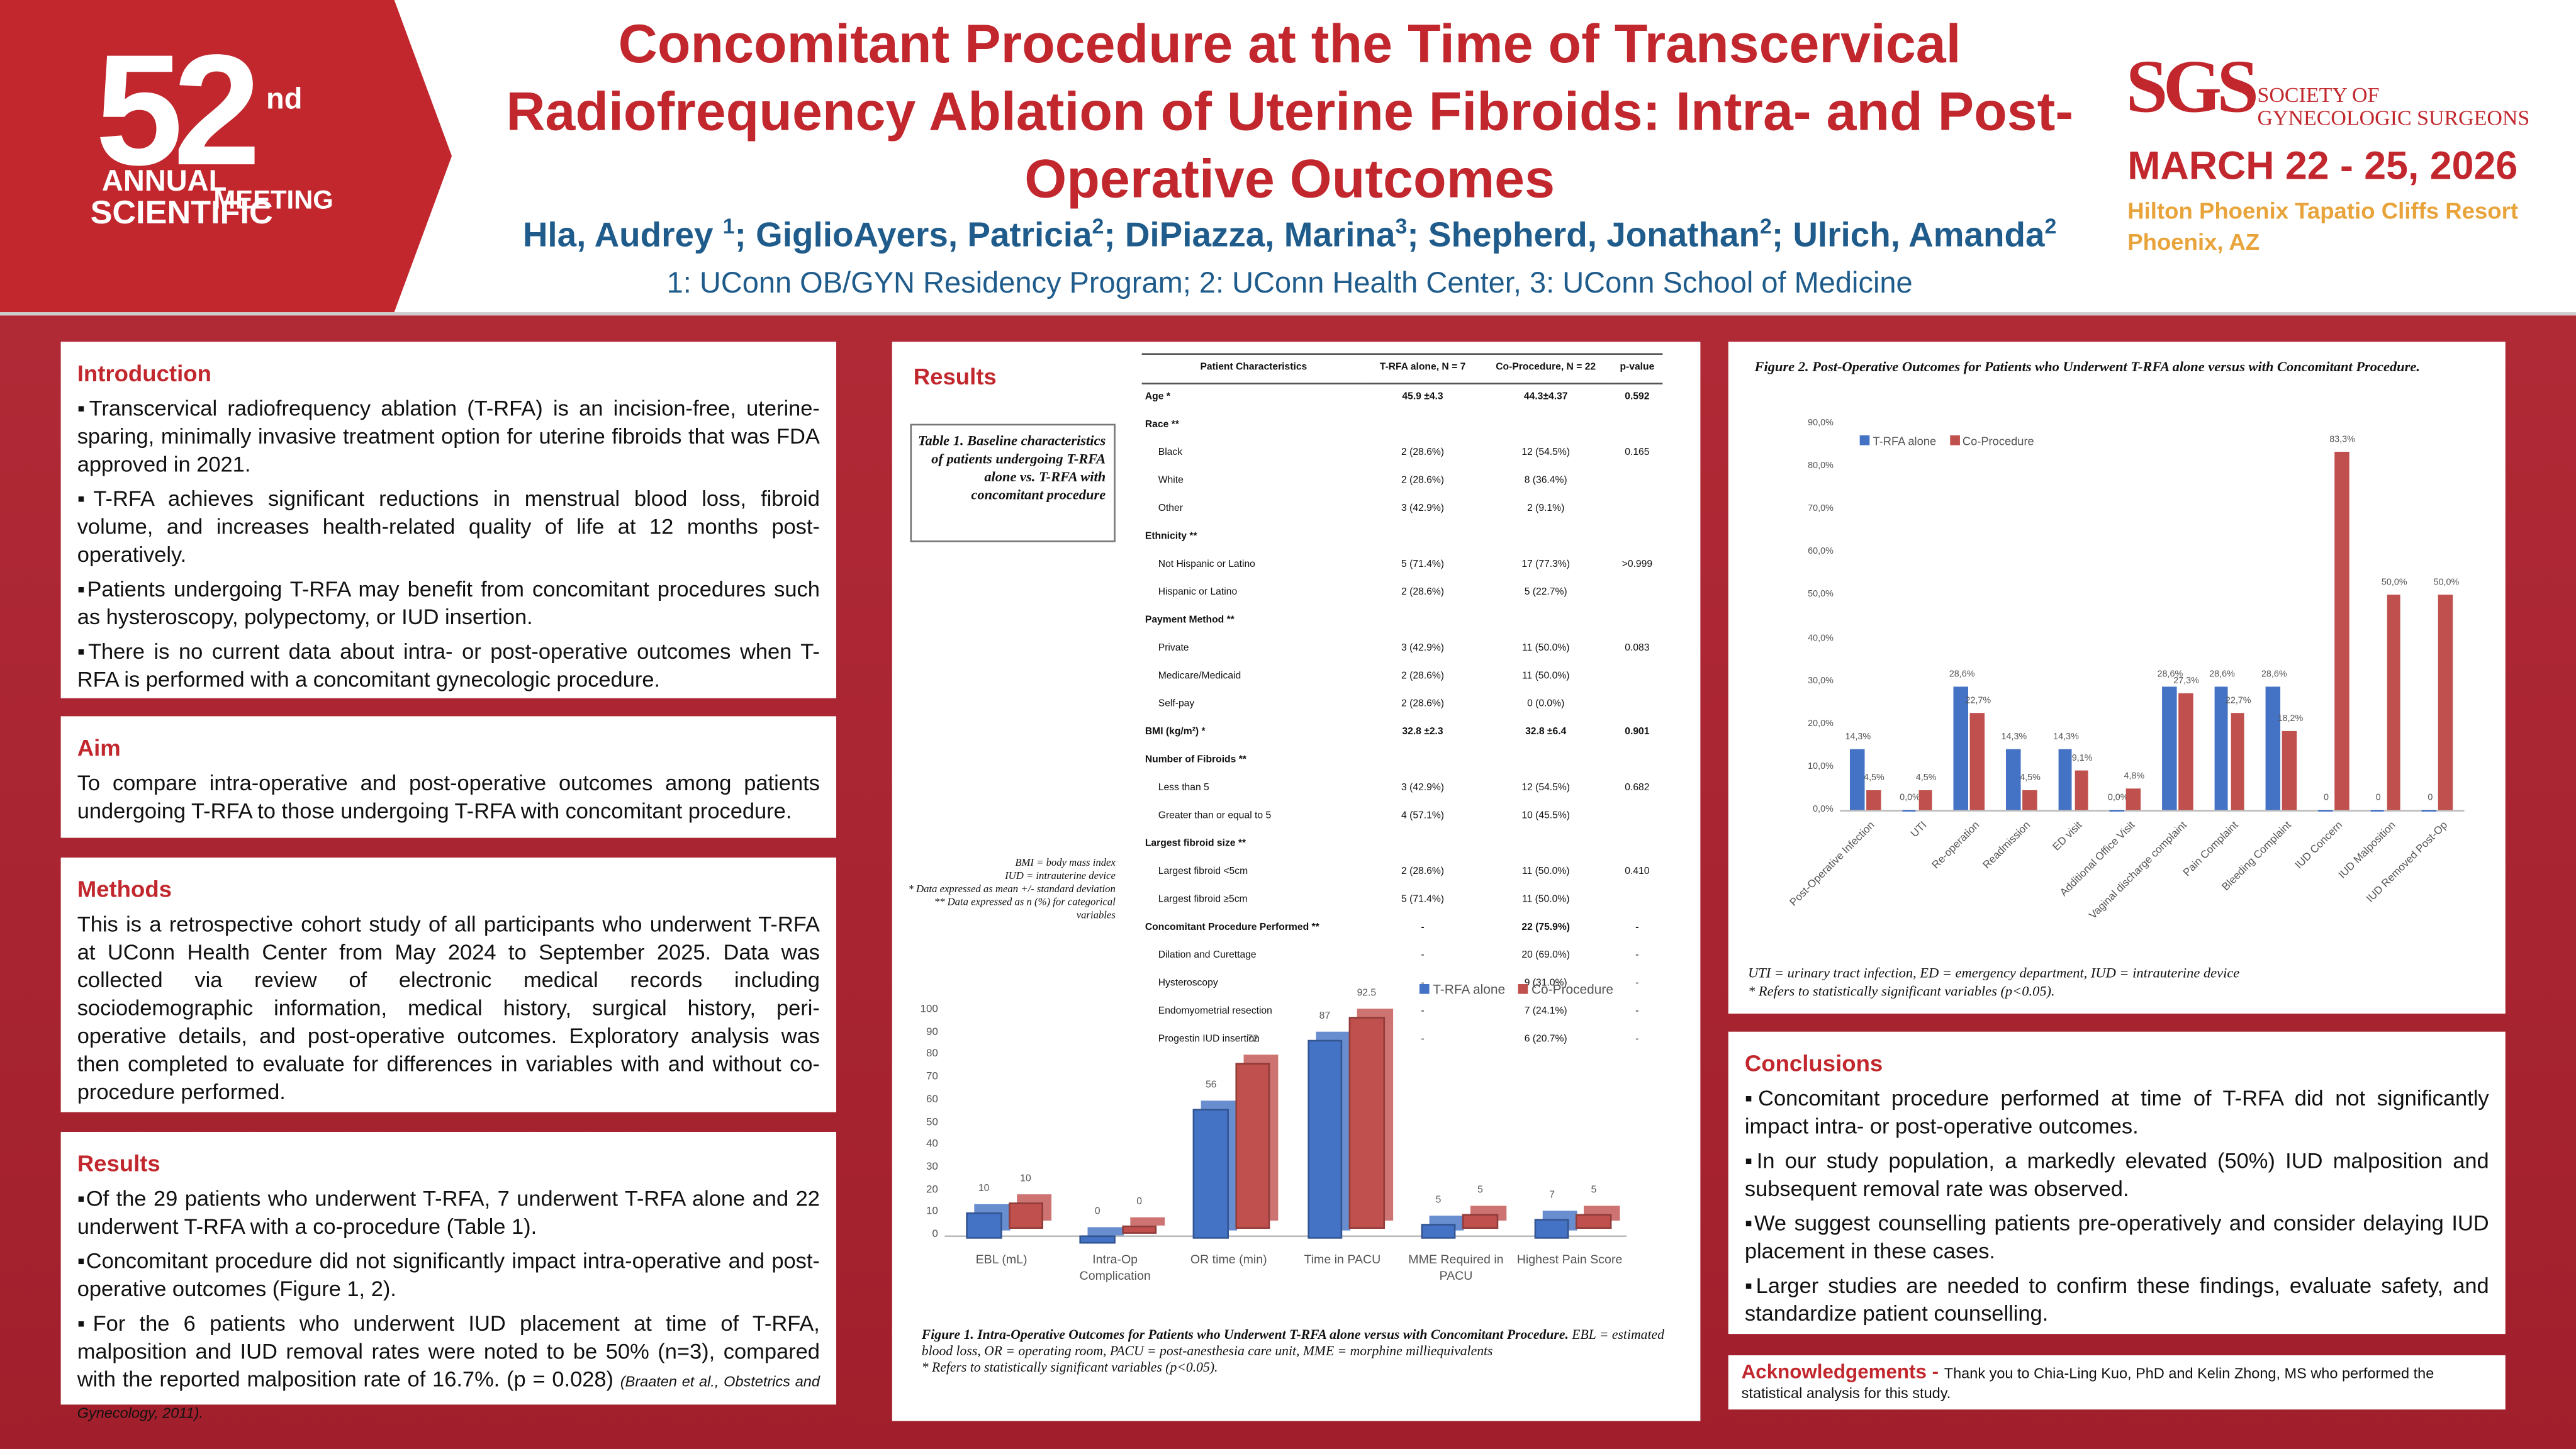  Describe the element at coordinates (1402, 426) in the screenshot. I see `table-row: Race **` at that location.